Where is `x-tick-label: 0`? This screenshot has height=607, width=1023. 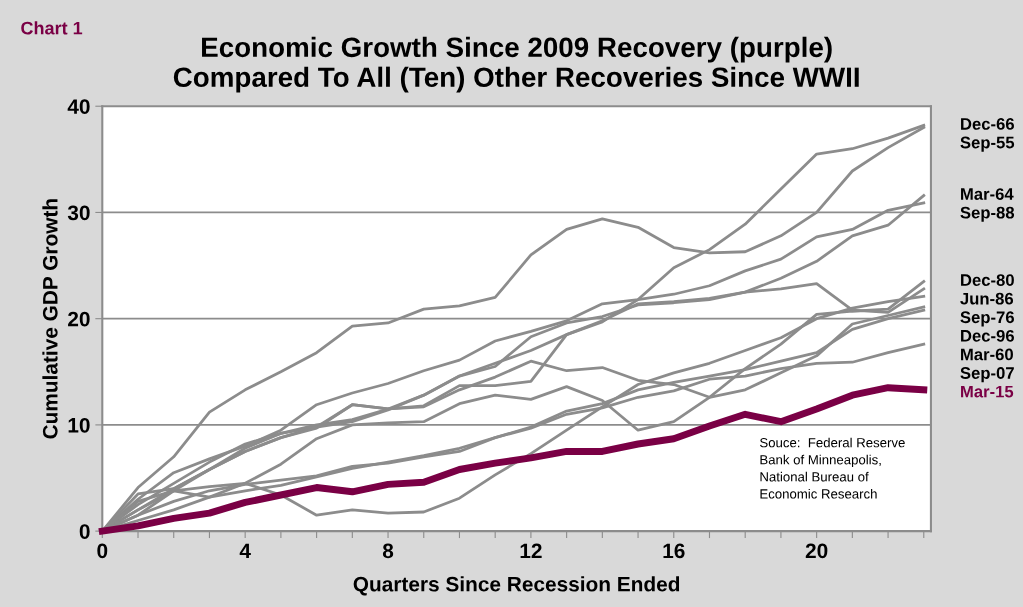 x-tick-label: 0 is located at coordinates (102, 551).